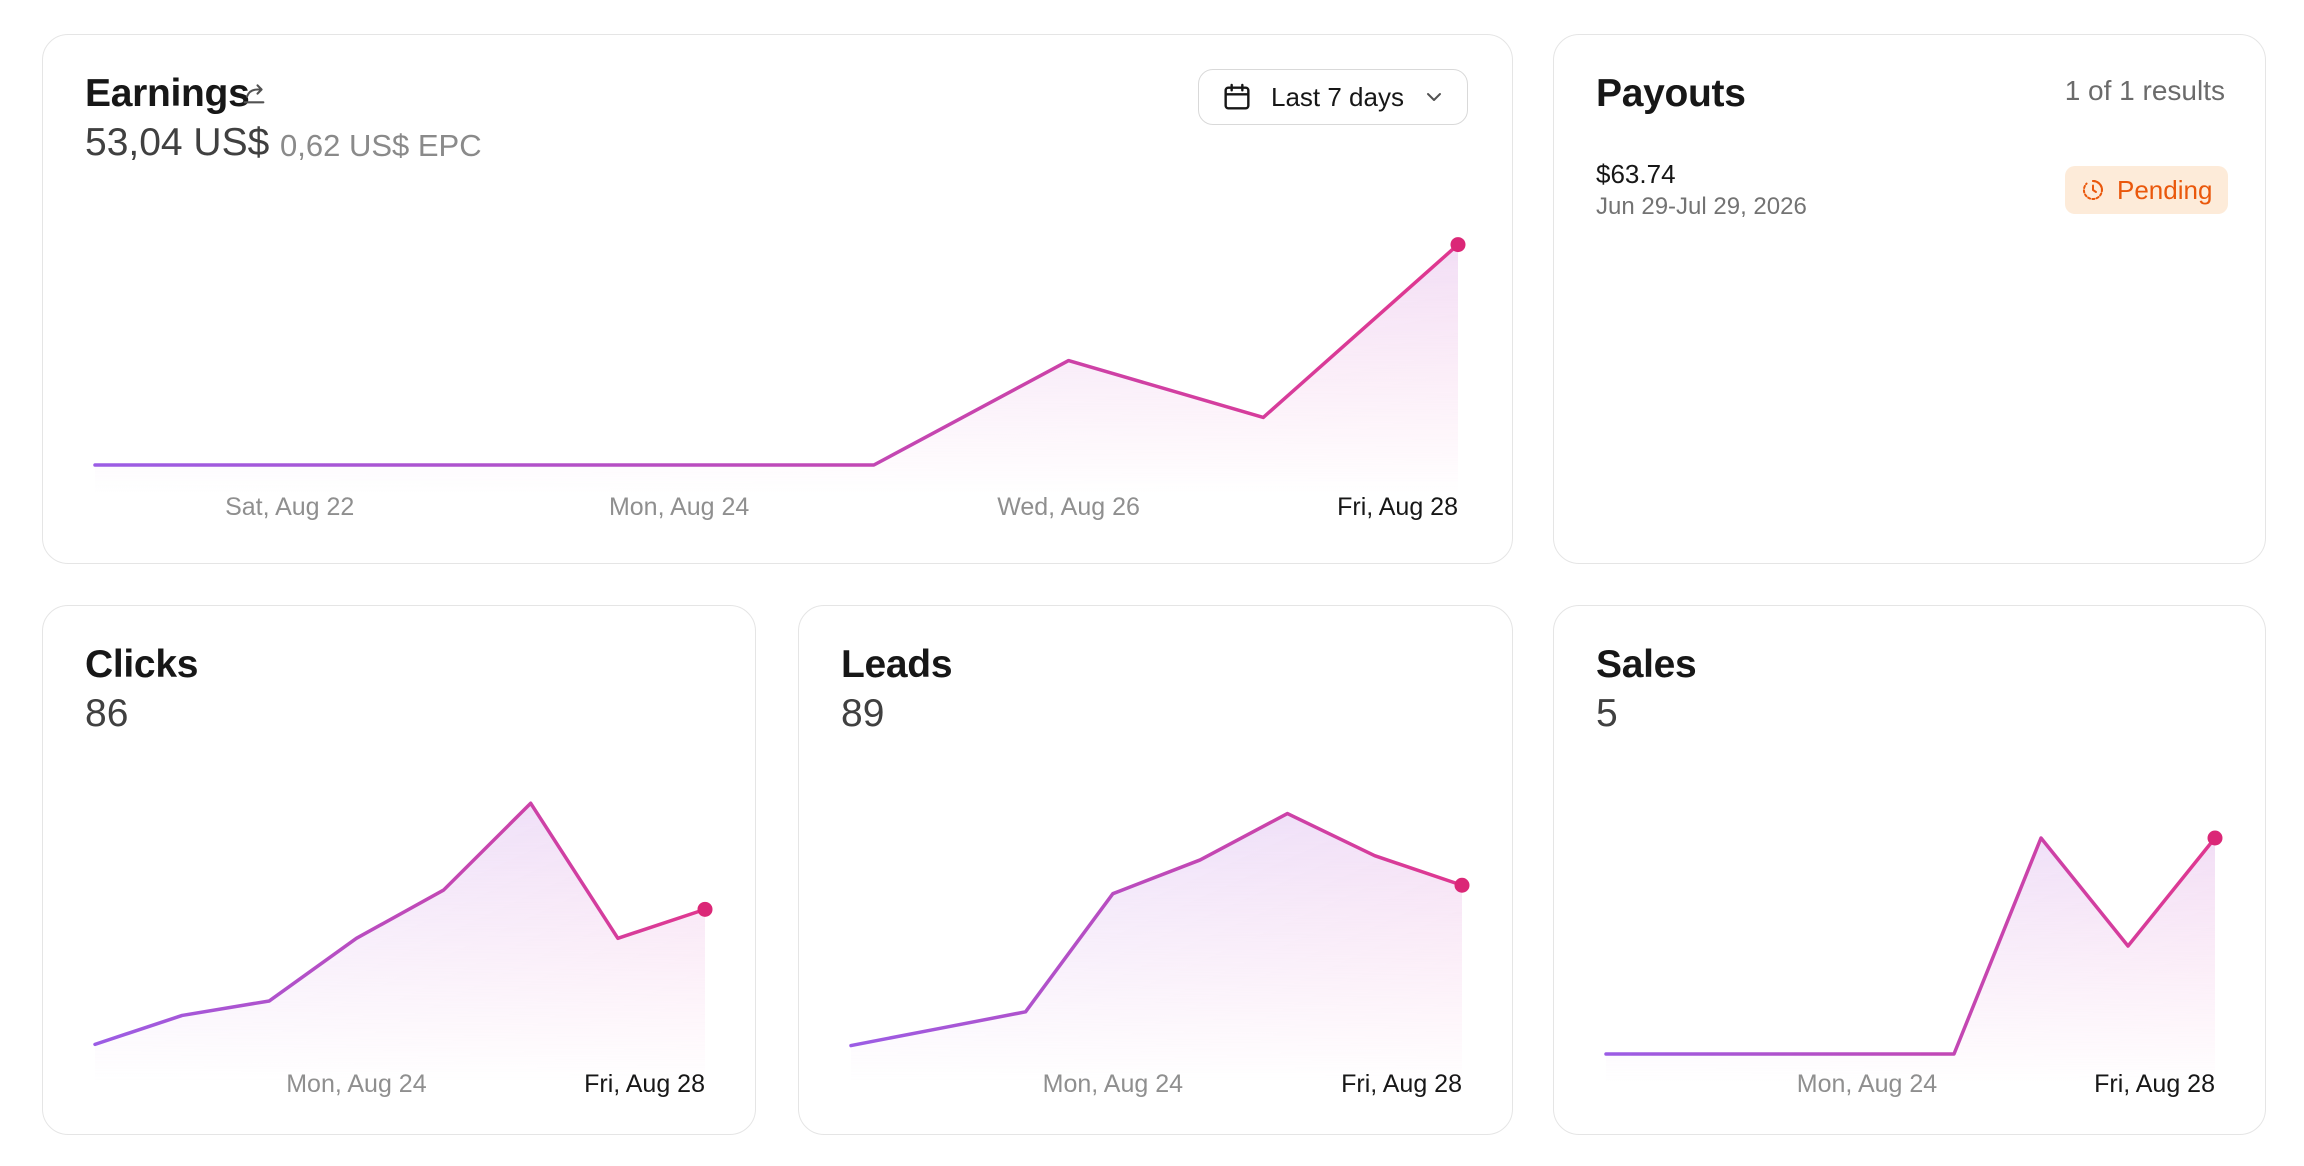 This screenshot has width=2304, height=1166. What do you see at coordinates (1156, 929) in the screenshot?
I see `leads-line` at bounding box center [1156, 929].